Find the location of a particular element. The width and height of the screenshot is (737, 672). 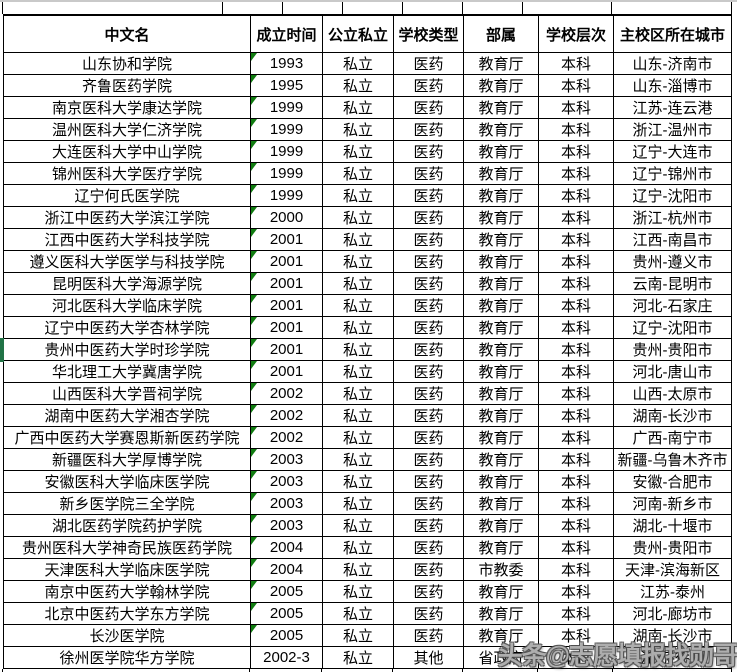

cell-city: 辽宁-大连市 is located at coordinates (673, 151).